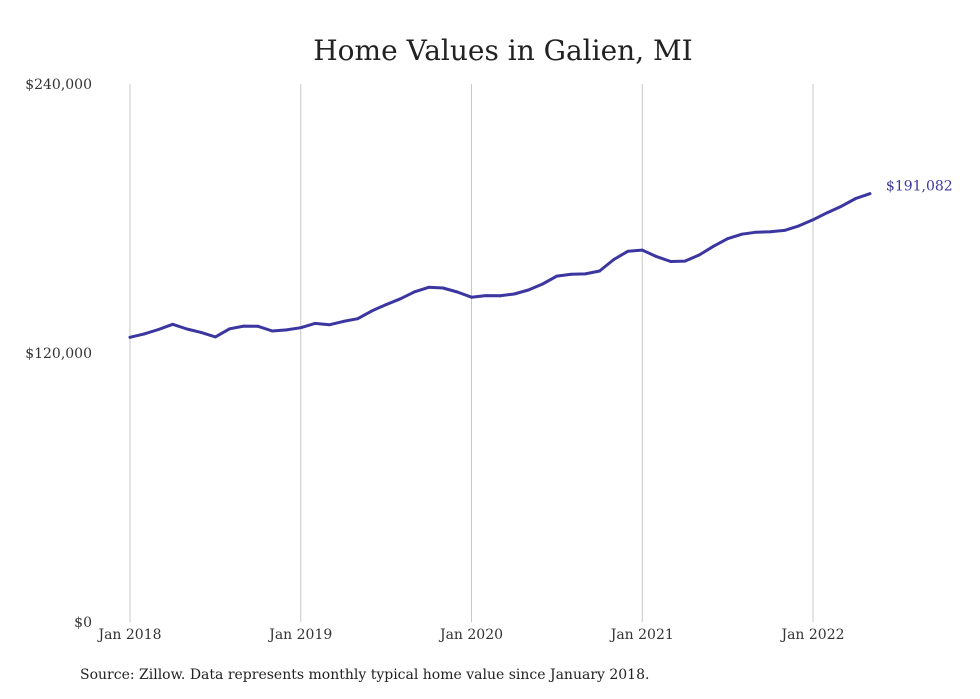 This screenshot has height=699, width=980. I want to click on end-value-label: $191,082, so click(919, 187).